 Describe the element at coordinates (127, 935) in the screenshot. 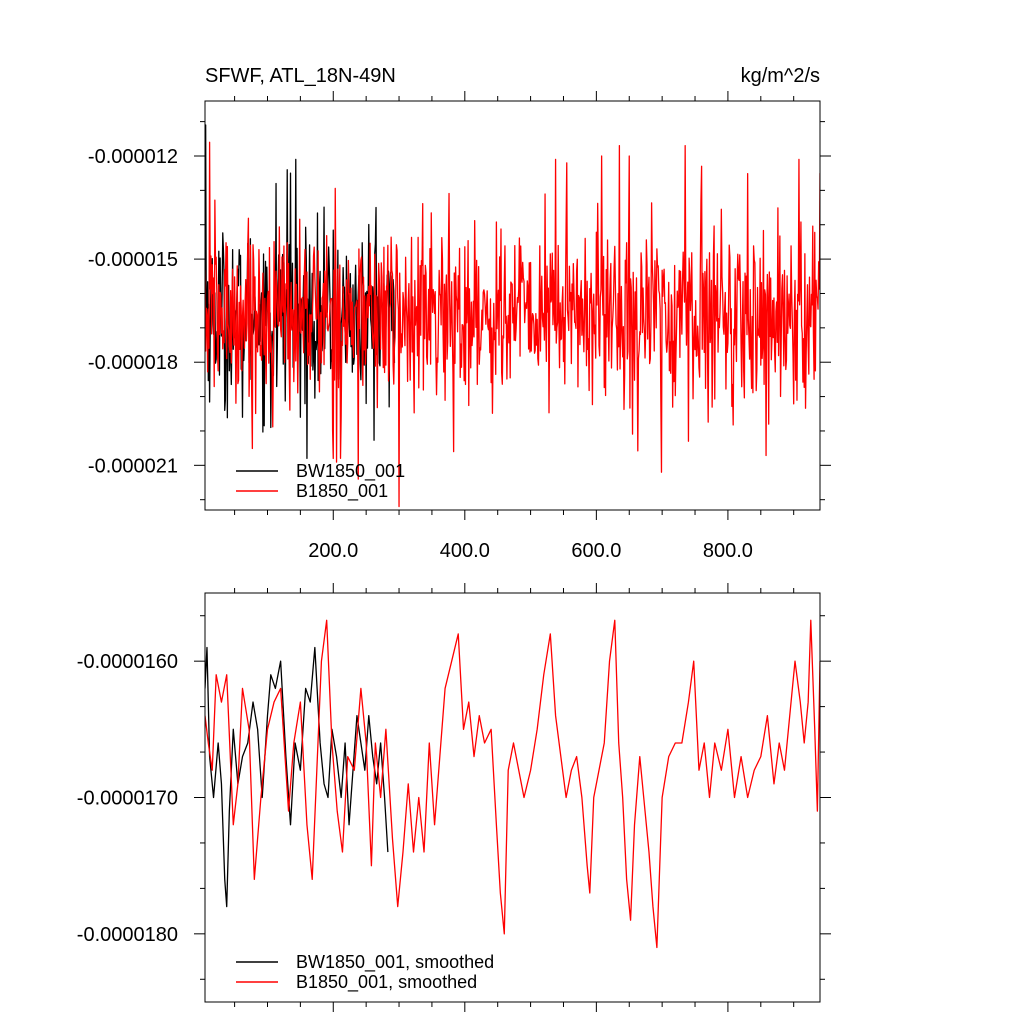

I see `y-tick-label-2: -0.0000180` at that location.